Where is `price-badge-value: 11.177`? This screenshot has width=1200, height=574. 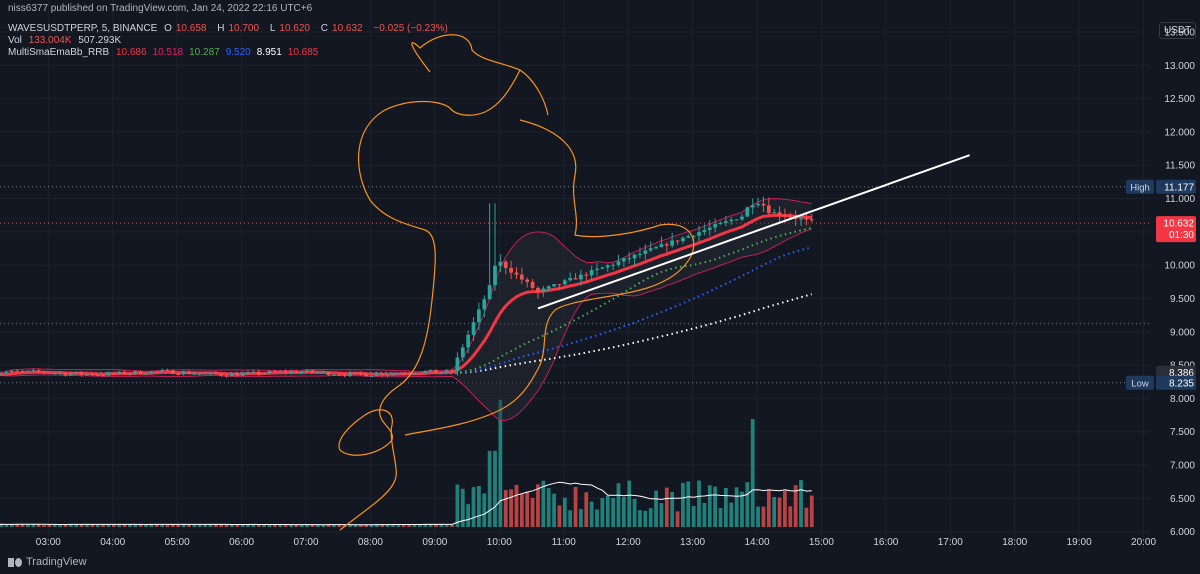 price-badge-value: 11.177 is located at coordinates (1179, 187).